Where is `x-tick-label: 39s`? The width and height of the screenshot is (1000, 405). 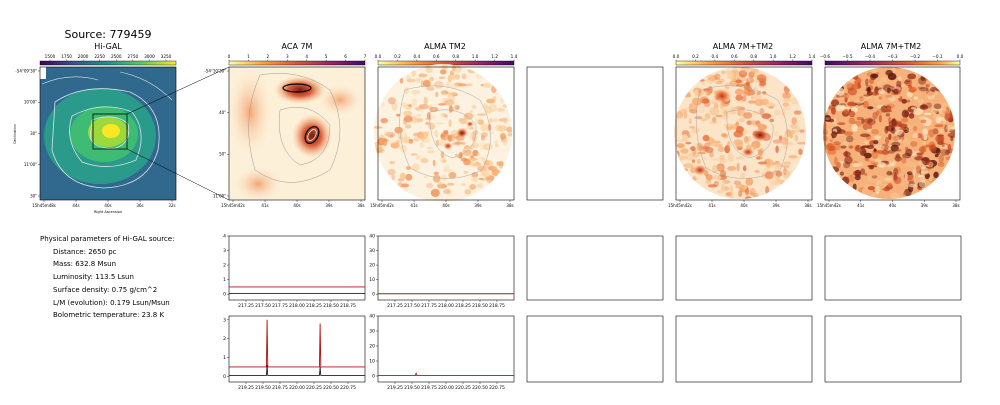 x-tick-label: 39s is located at coordinates (924, 205).